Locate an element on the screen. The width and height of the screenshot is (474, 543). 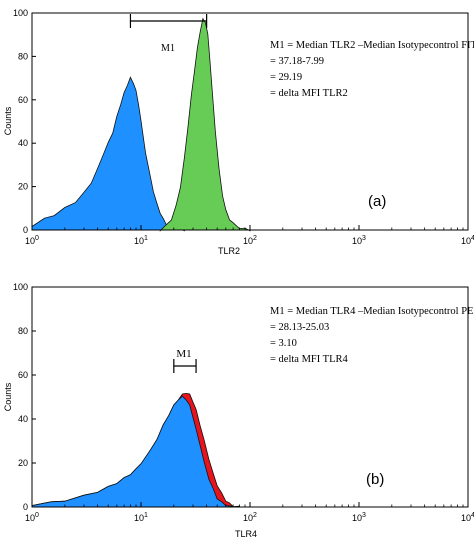
x-axis-label: TLR2 is located at coordinates (229, 251).